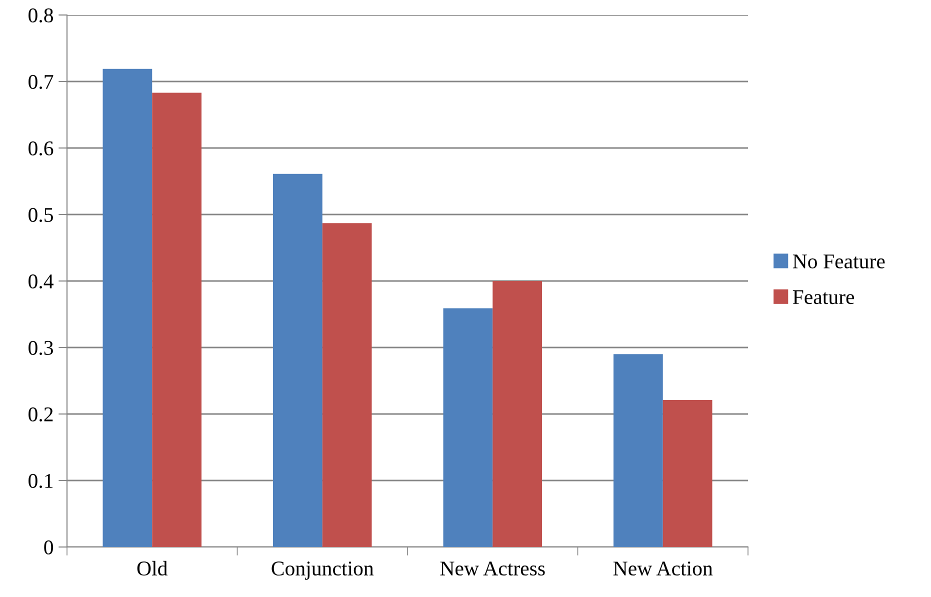 This screenshot has width=931, height=597. Describe the element at coordinates (323, 571) in the screenshot. I see `x-tick-label: Conjunction` at that location.